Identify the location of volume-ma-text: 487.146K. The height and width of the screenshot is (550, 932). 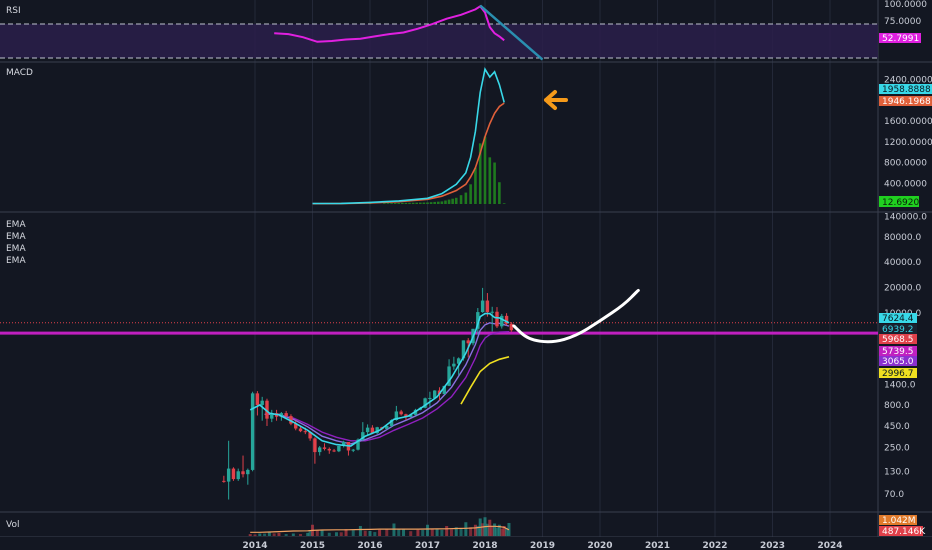
(904, 532).